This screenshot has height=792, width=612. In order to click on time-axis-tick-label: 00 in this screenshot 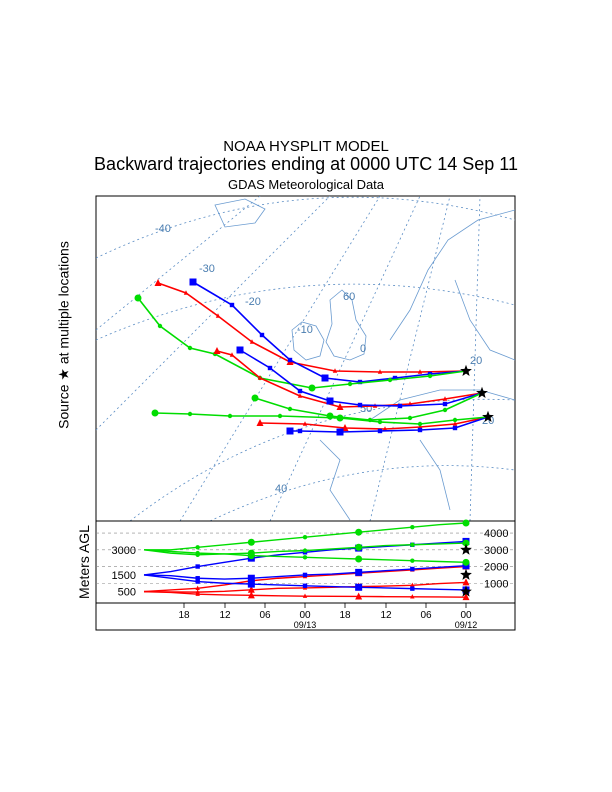, I will do `click(466, 615)`.